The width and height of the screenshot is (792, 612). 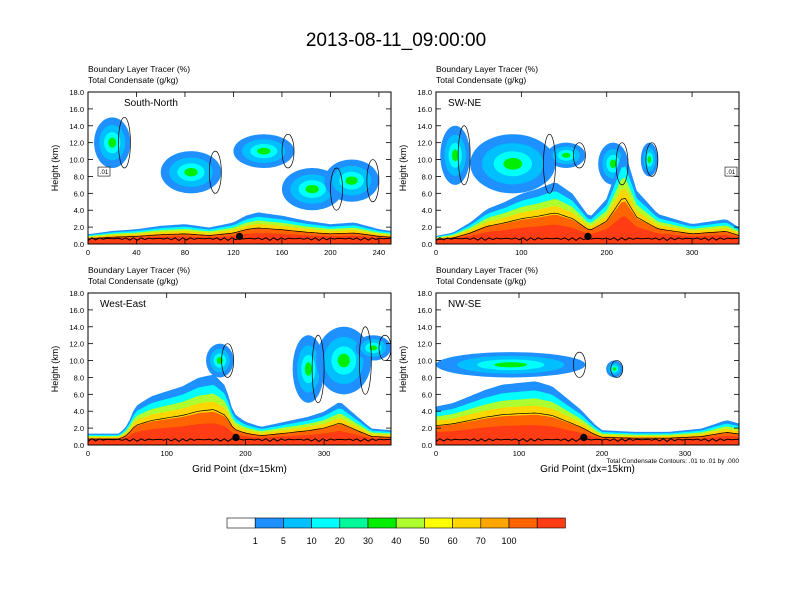 I want to click on colorbar-label: 60, so click(x=453, y=541).